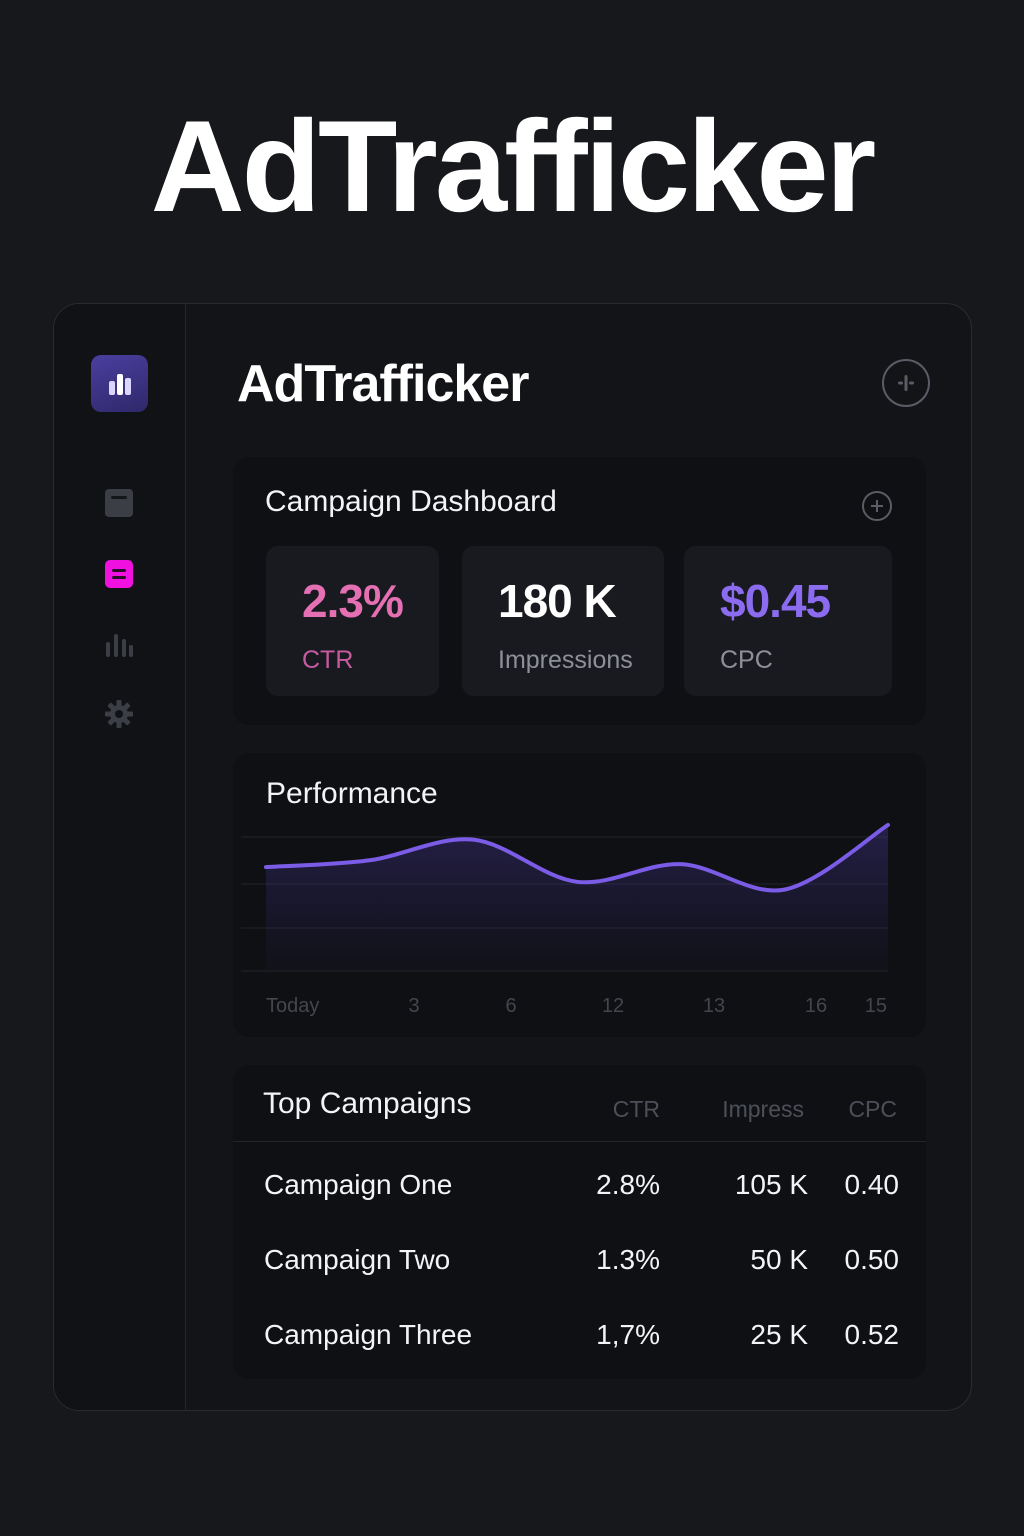 This screenshot has width=1024, height=1536. I want to click on hero-title: AdTrafficker, so click(513, 166).